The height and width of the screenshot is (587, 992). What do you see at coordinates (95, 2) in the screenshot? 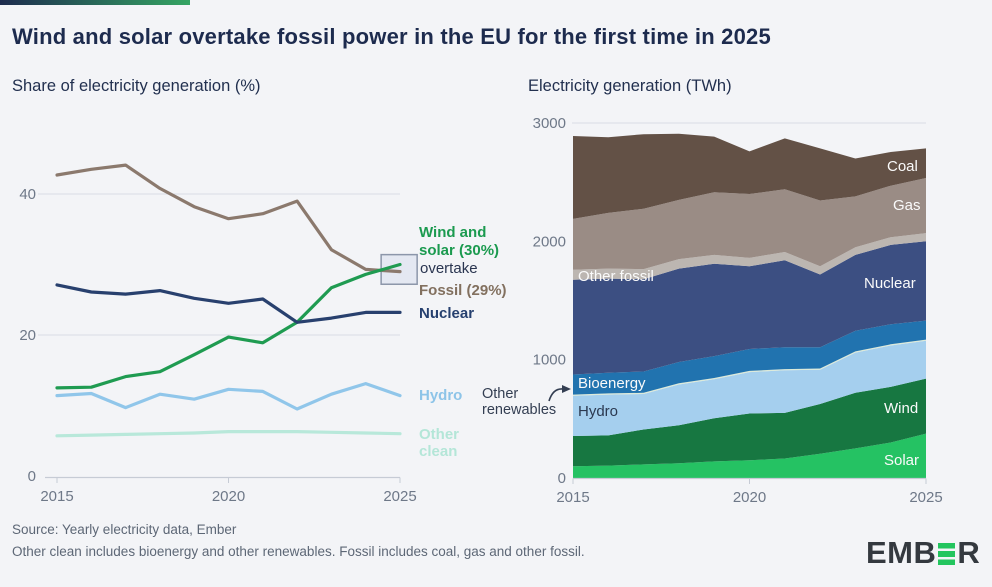
I see `accent-bar` at bounding box center [95, 2].